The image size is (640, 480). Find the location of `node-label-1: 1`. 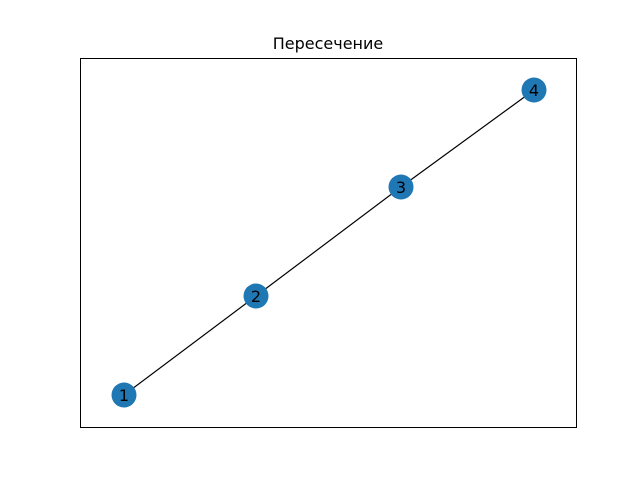

node-label-1: 1 is located at coordinates (124, 395).